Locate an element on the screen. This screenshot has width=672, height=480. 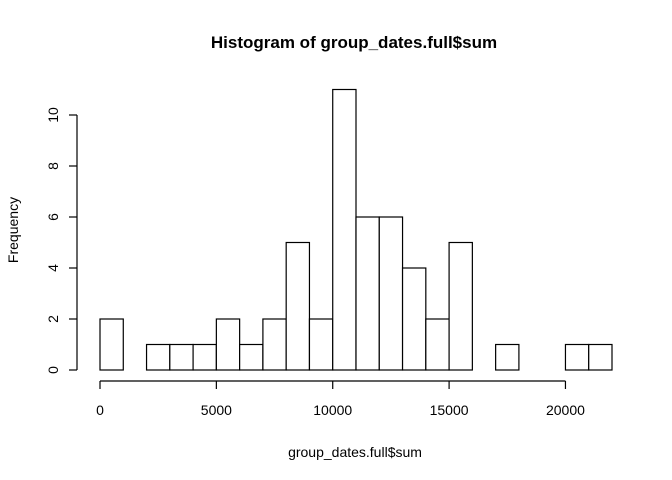
x-tick-label: 5000 is located at coordinates (216, 410).